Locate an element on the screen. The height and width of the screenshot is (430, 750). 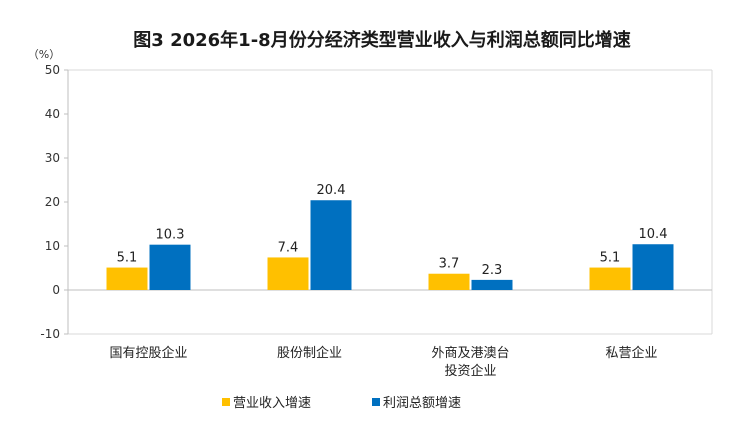
legend-label: 利润总额增速 is located at coordinates (422, 403).